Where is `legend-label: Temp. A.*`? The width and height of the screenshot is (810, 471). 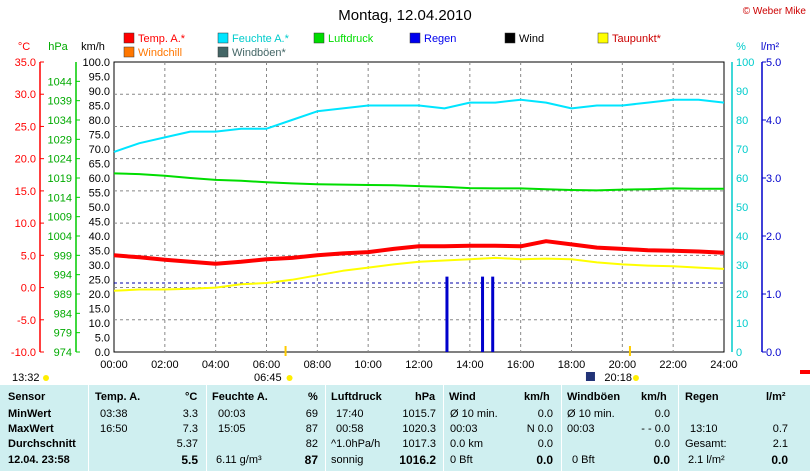 legend-label: Temp. A.* is located at coordinates (162, 39).